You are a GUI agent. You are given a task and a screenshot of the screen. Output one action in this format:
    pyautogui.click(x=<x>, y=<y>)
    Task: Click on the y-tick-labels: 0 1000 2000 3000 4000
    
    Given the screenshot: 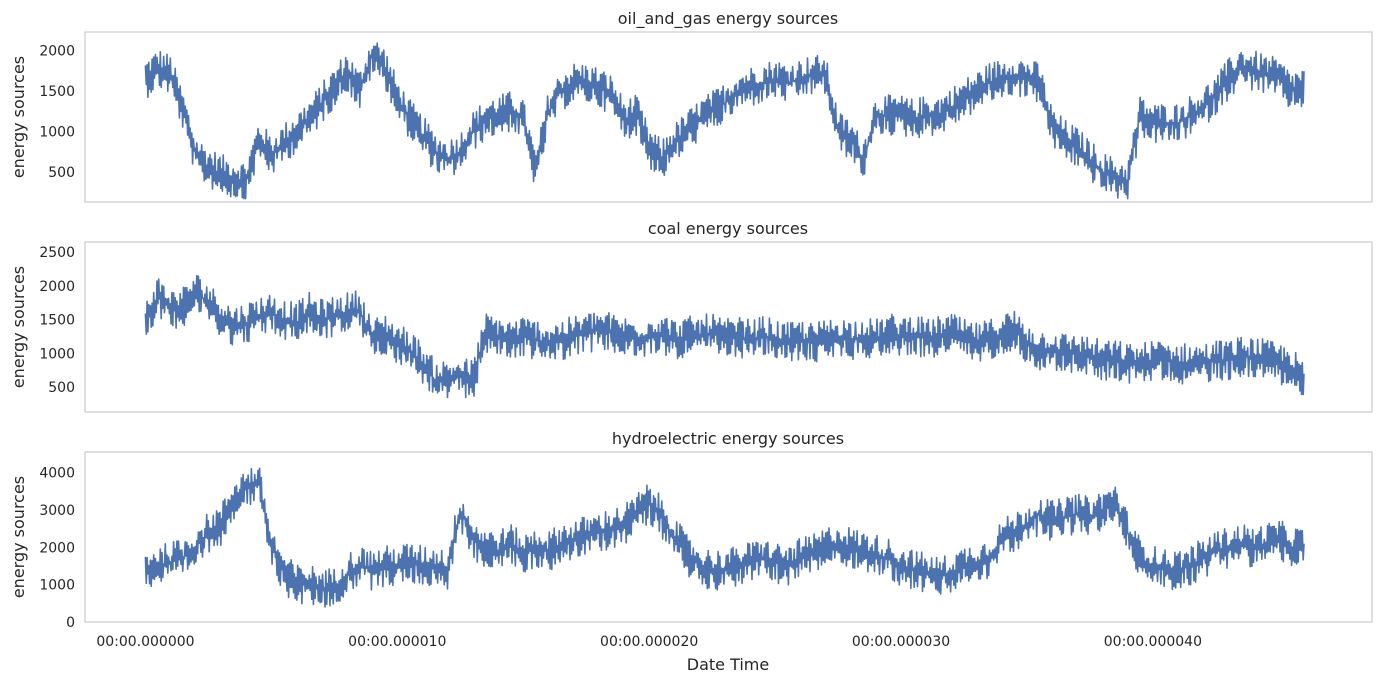 What is the action you would take?
    pyautogui.click(x=57, y=548)
    